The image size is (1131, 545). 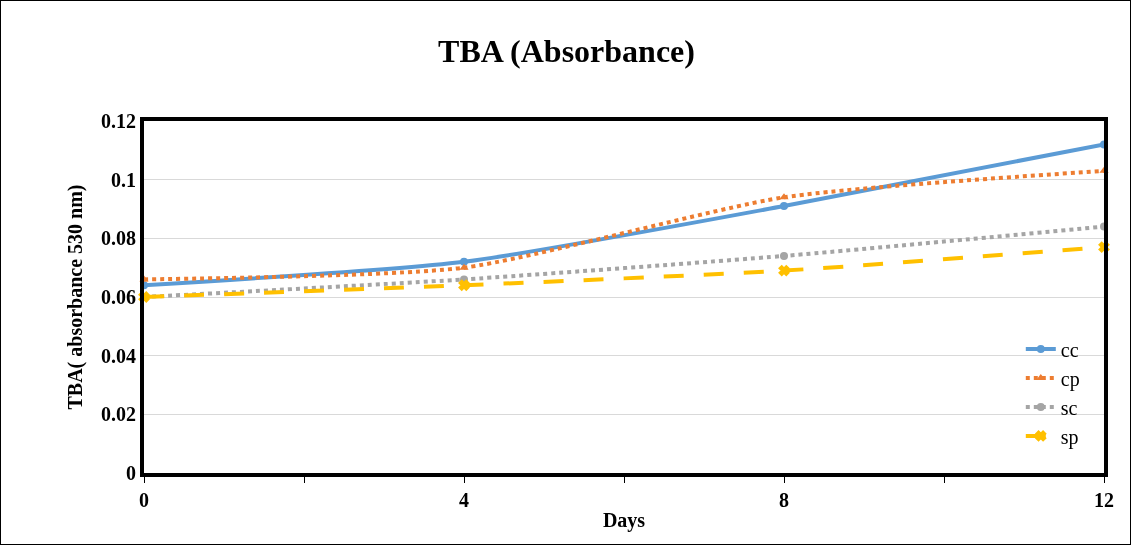 I want to click on y-tick-label: 0, so click(x=131, y=473).